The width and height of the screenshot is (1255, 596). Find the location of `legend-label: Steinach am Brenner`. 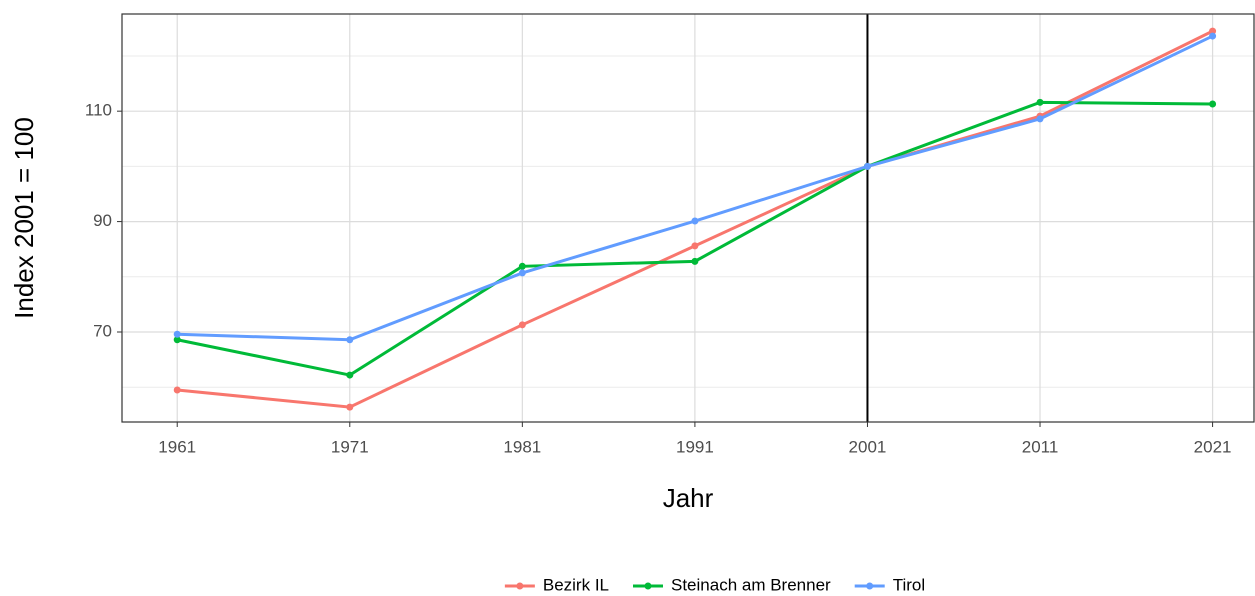

legend-label: Steinach am Brenner is located at coordinates (751, 584).